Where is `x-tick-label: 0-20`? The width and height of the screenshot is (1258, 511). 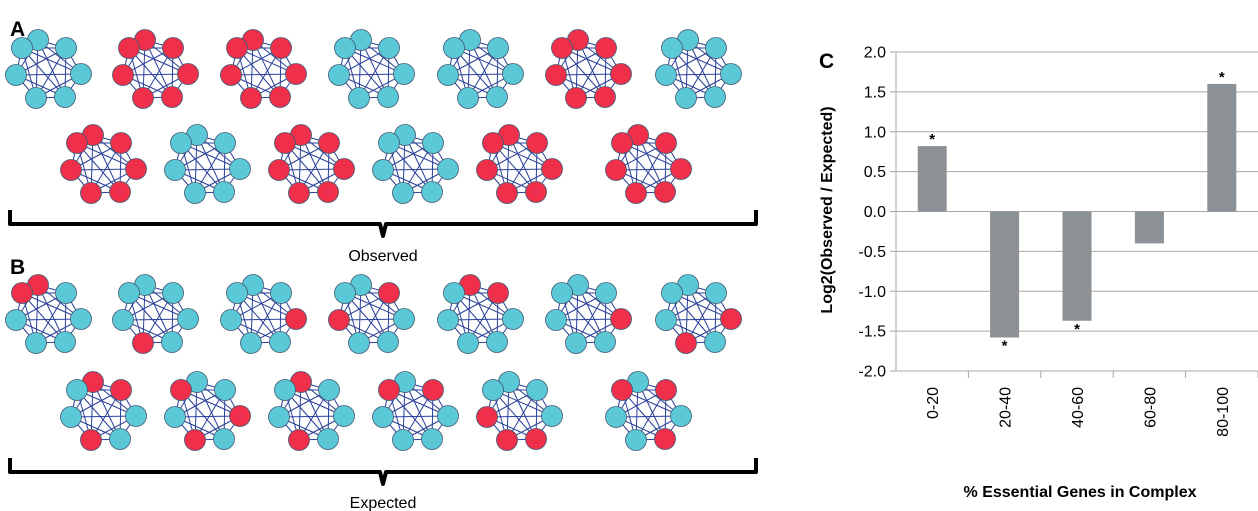
x-tick-label: 0-20 is located at coordinates (933, 403).